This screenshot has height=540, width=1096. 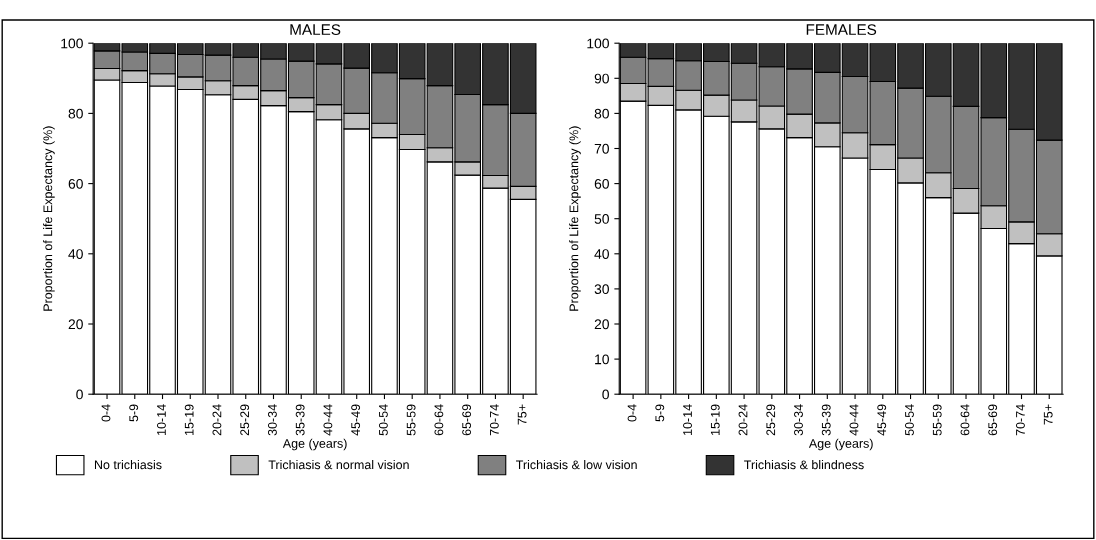 What do you see at coordinates (601, 289) in the screenshot?
I see `y-tick-label: 30` at bounding box center [601, 289].